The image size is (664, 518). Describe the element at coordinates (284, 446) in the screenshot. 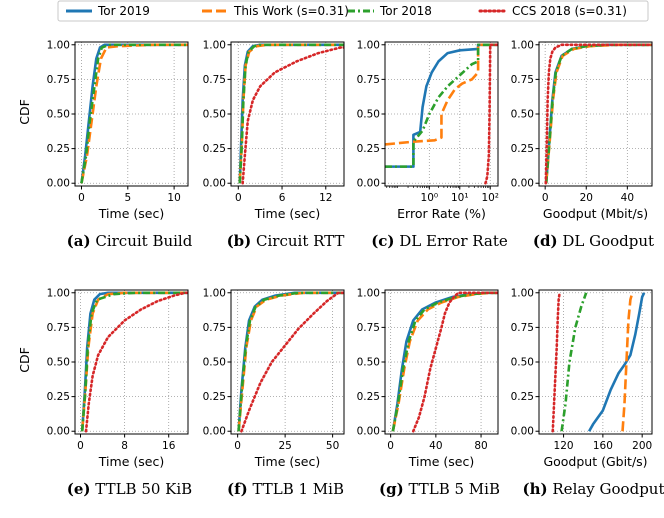

I see `x-tick-label-1: 25` at that location.